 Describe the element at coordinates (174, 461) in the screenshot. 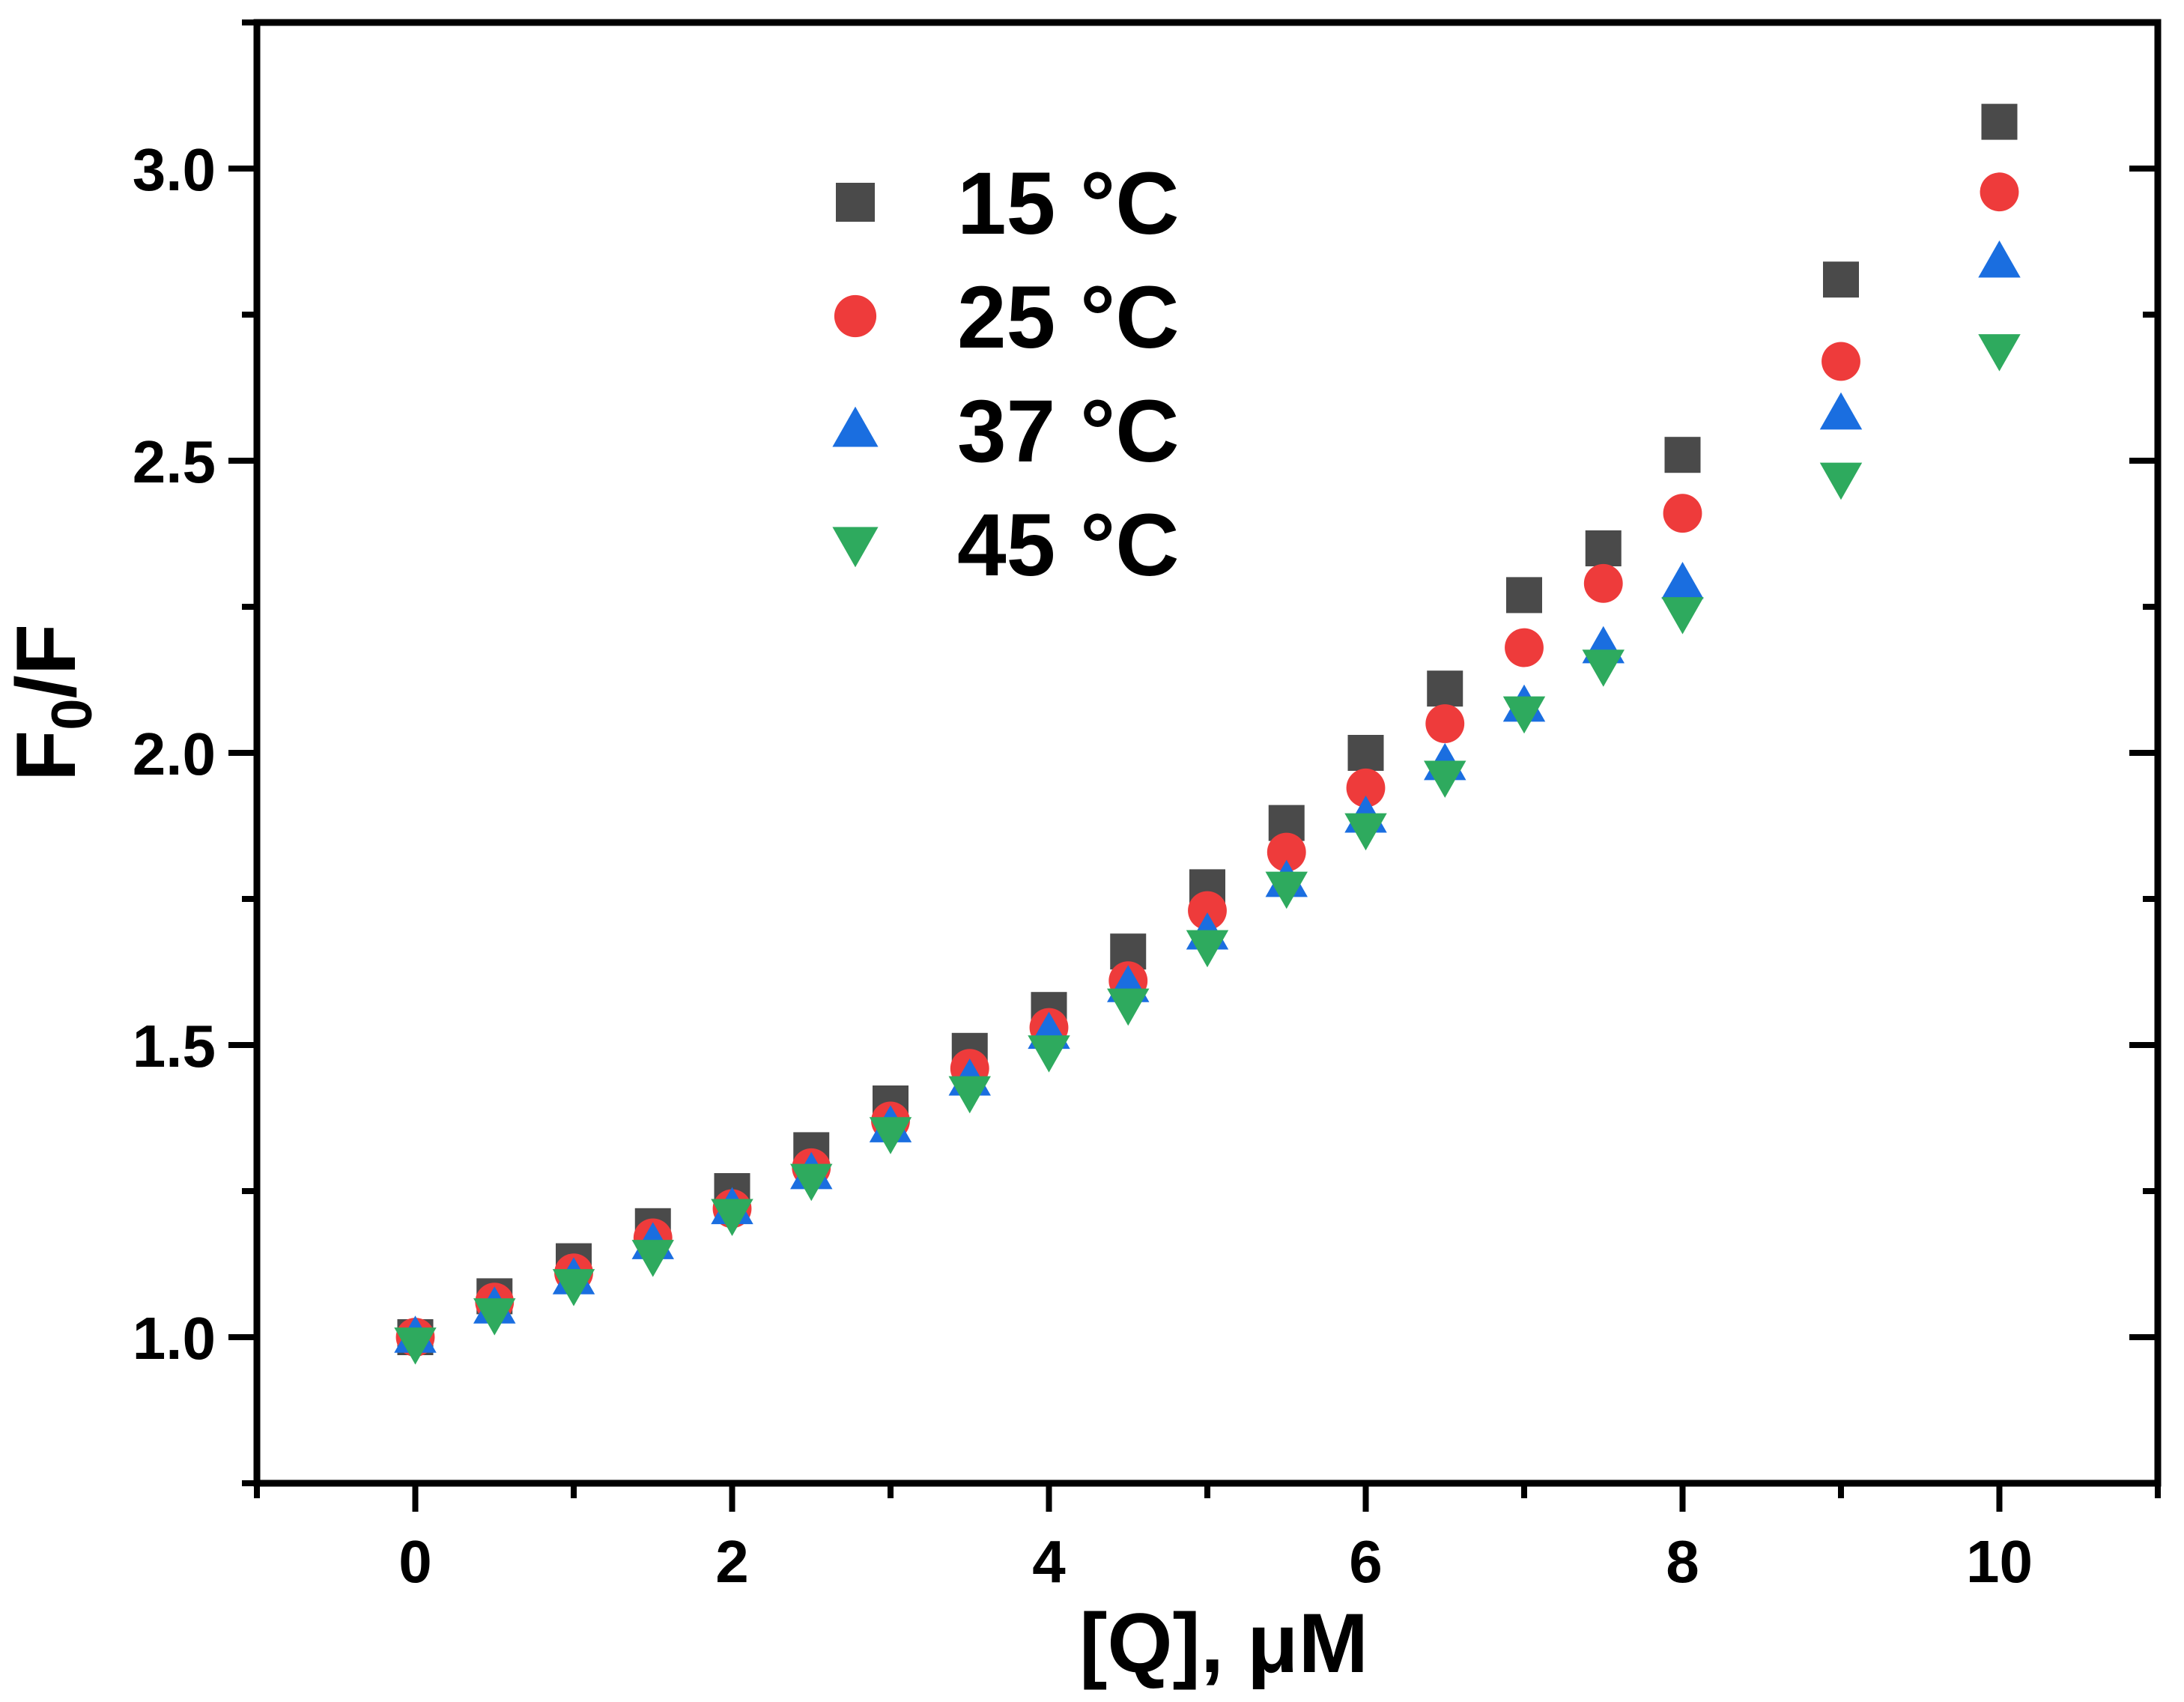

I see `y-tick-label: 2.5` at that location.